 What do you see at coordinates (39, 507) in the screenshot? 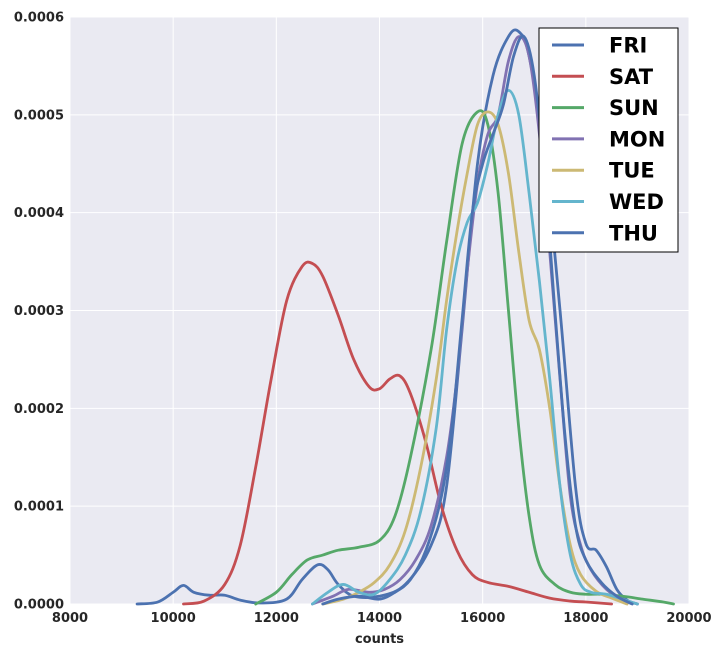
I see `y-tick-label: 0.0001` at bounding box center [39, 507].